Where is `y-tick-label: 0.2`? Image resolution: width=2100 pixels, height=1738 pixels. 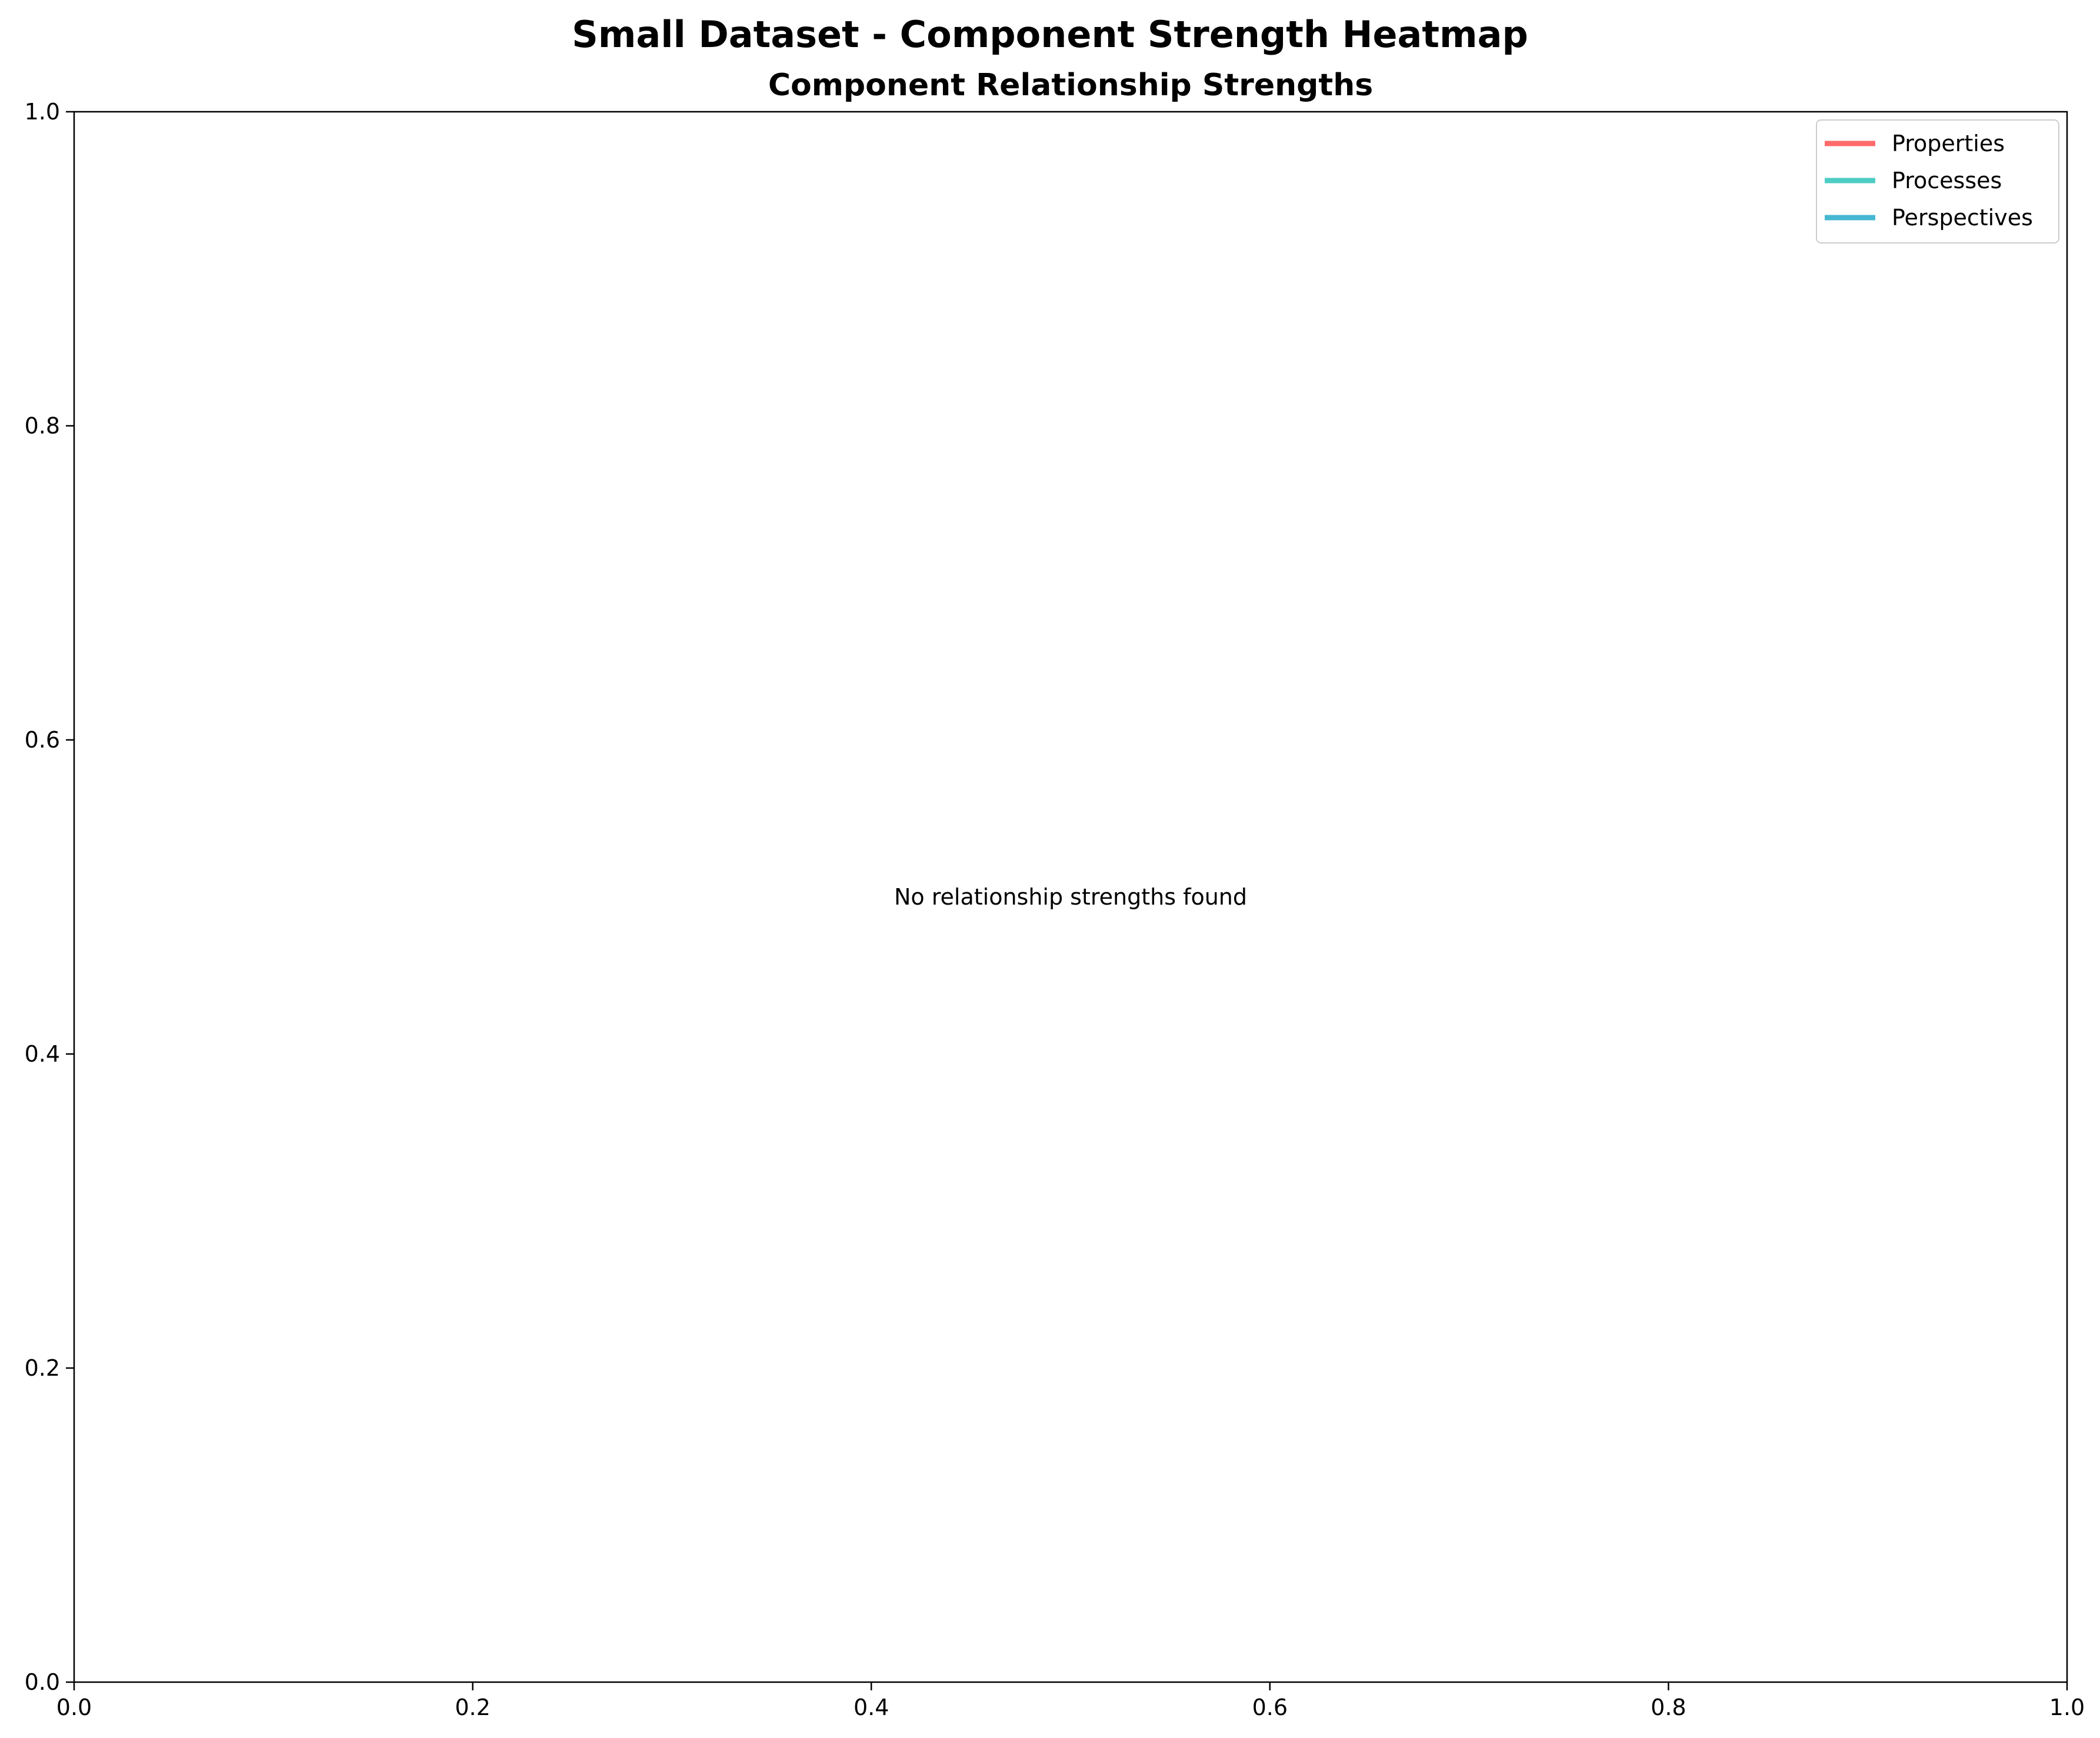 y-tick-label: 0.2 is located at coordinates (42, 1368).